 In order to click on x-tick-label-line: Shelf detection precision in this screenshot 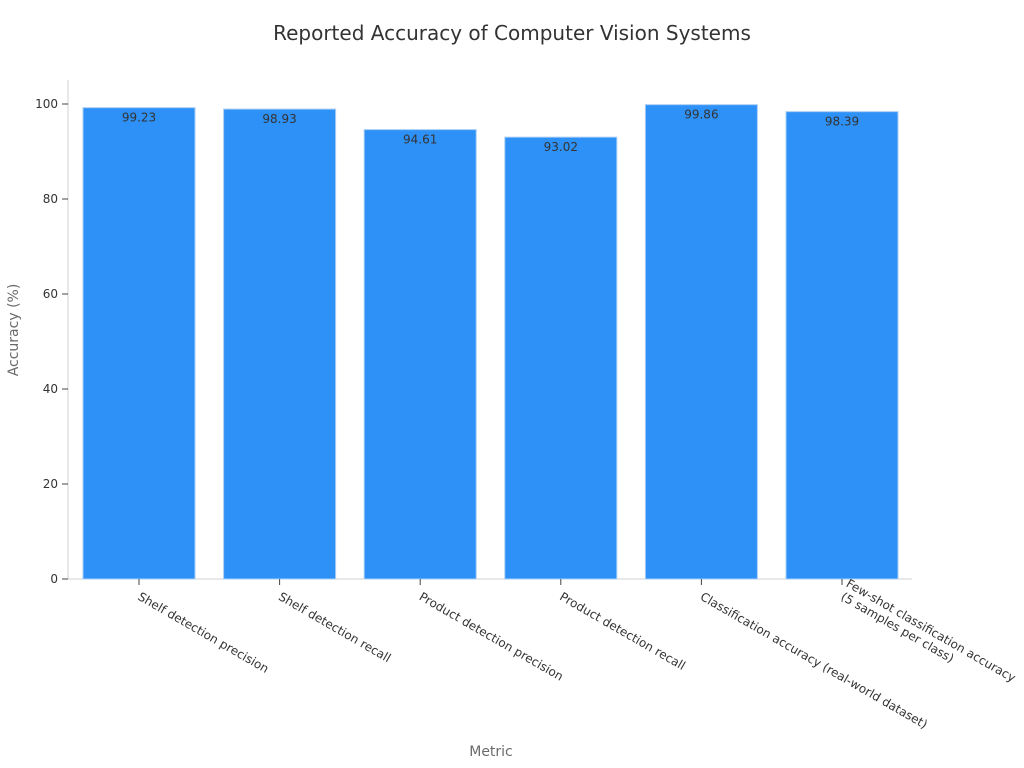, I will do `click(204, 632)`.